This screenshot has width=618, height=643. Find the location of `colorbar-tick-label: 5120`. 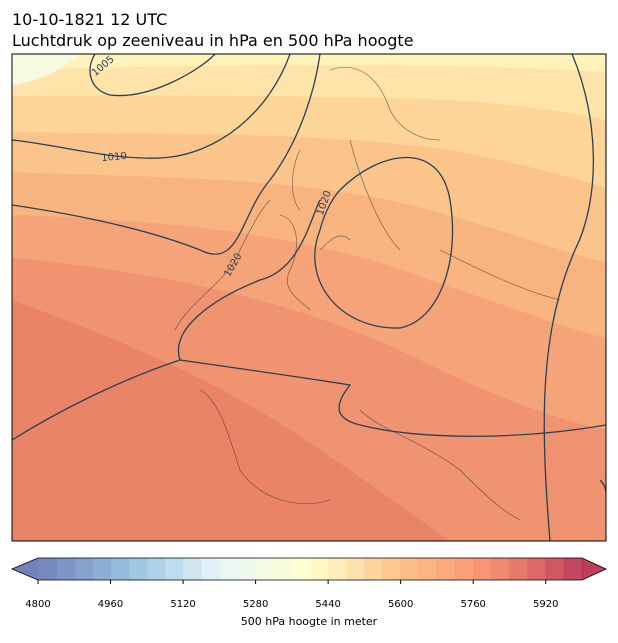

colorbar-tick-label: 5120 is located at coordinates (182, 604).